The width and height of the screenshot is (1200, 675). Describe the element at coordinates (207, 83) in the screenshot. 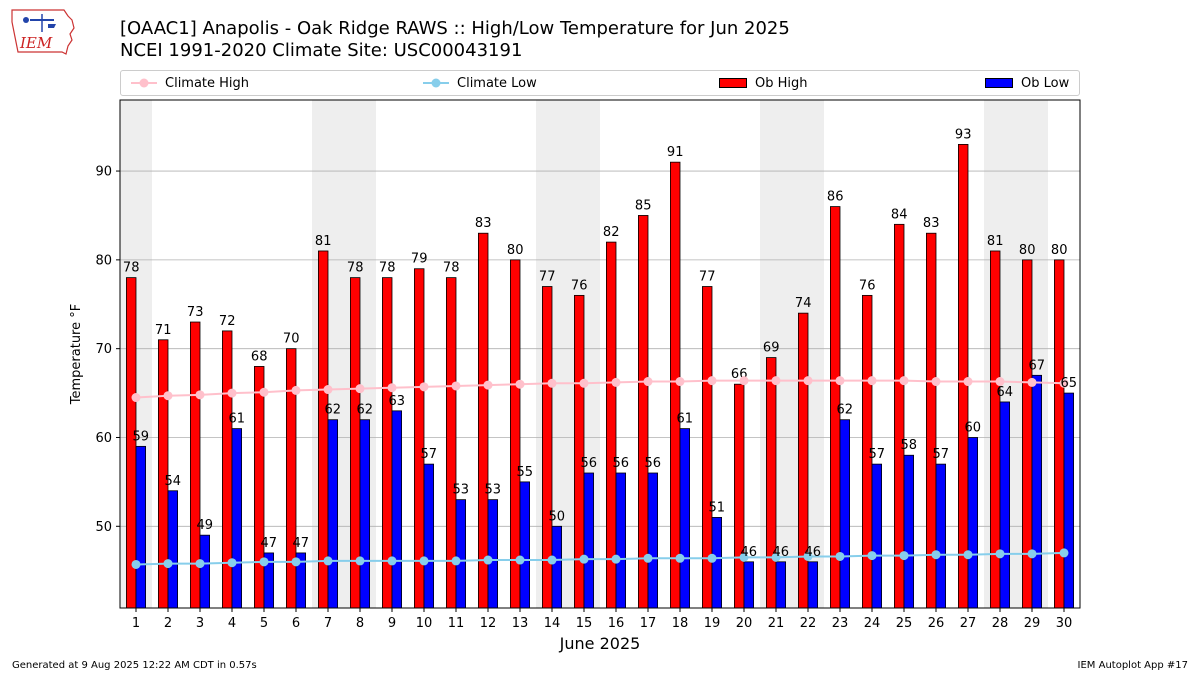

I see `legend-label-climate-high: Climate High` at that location.